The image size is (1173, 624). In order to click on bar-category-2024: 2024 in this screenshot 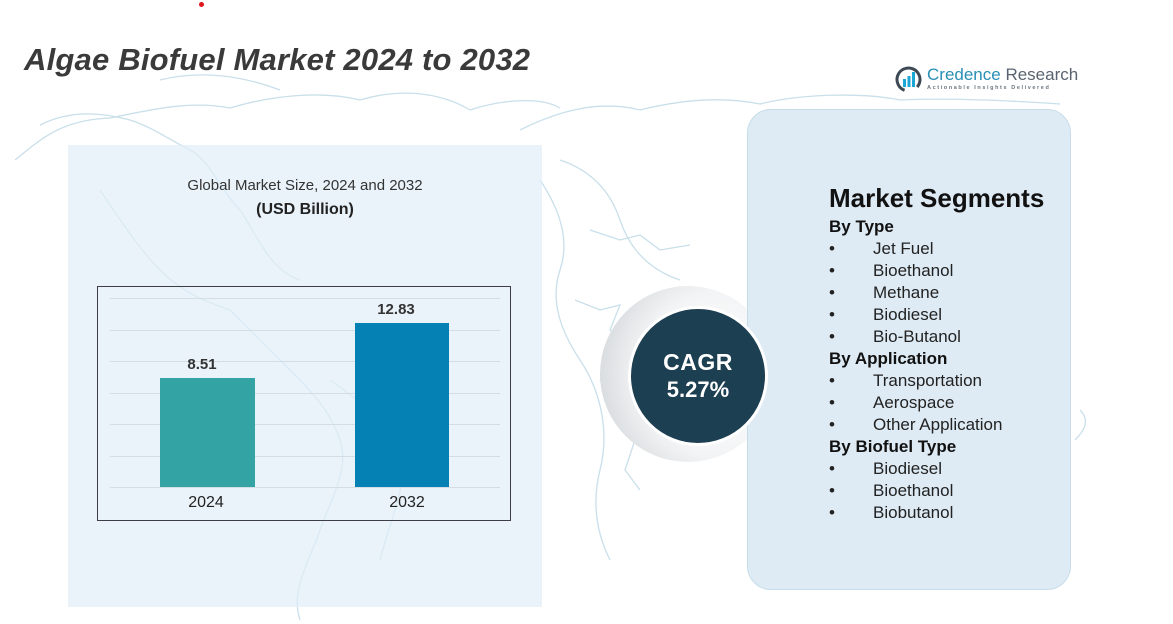, I will do `click(206, 502)`.